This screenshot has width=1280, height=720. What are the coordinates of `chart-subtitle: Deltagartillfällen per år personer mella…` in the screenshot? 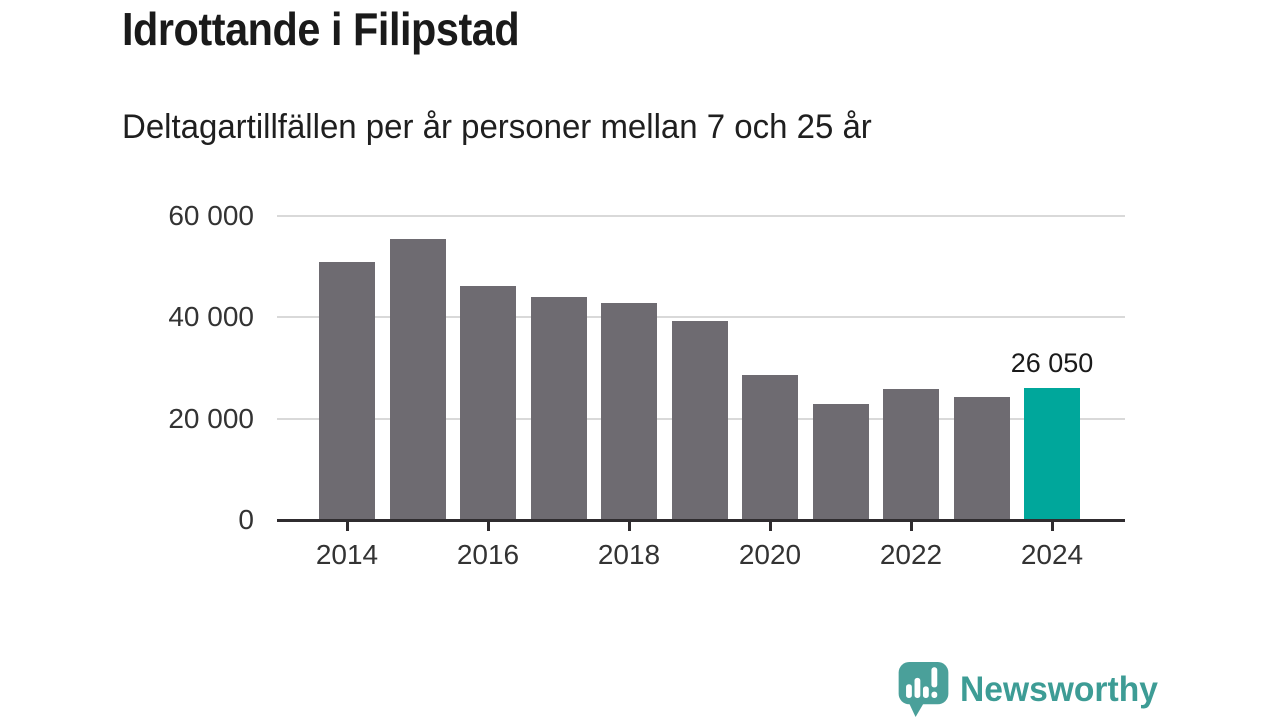 It's located at (497, 127).